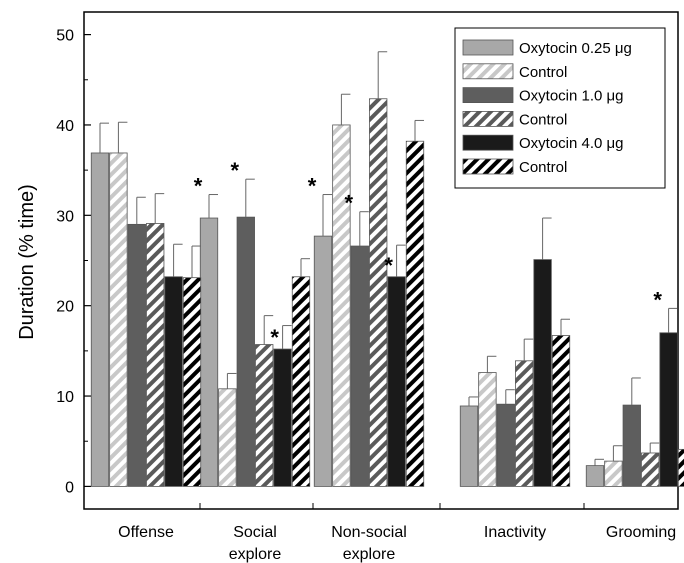 The height and width of the screenshot is (563, 684). Describe the element at coordinates (255, 543) in the screenshot. I see `x-category-label: Social explore` at that location.